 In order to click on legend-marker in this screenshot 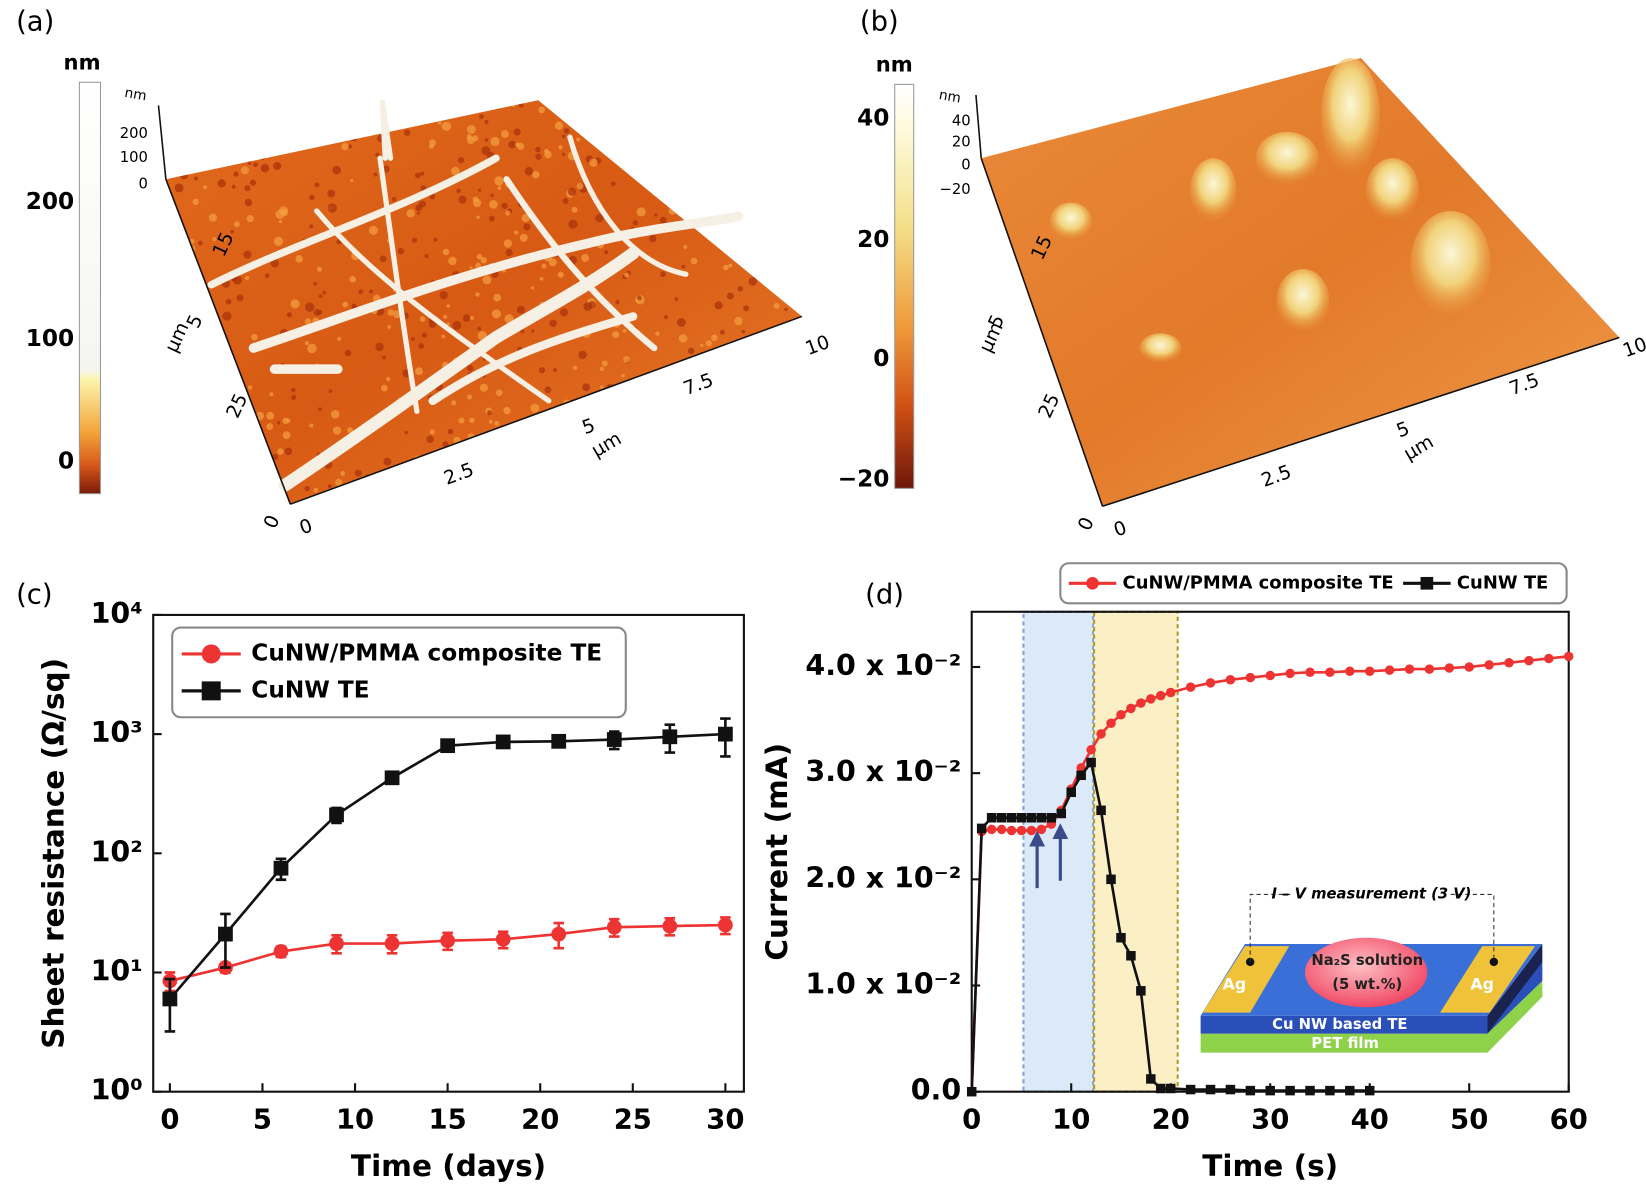, I will do `click(211, 654)`.